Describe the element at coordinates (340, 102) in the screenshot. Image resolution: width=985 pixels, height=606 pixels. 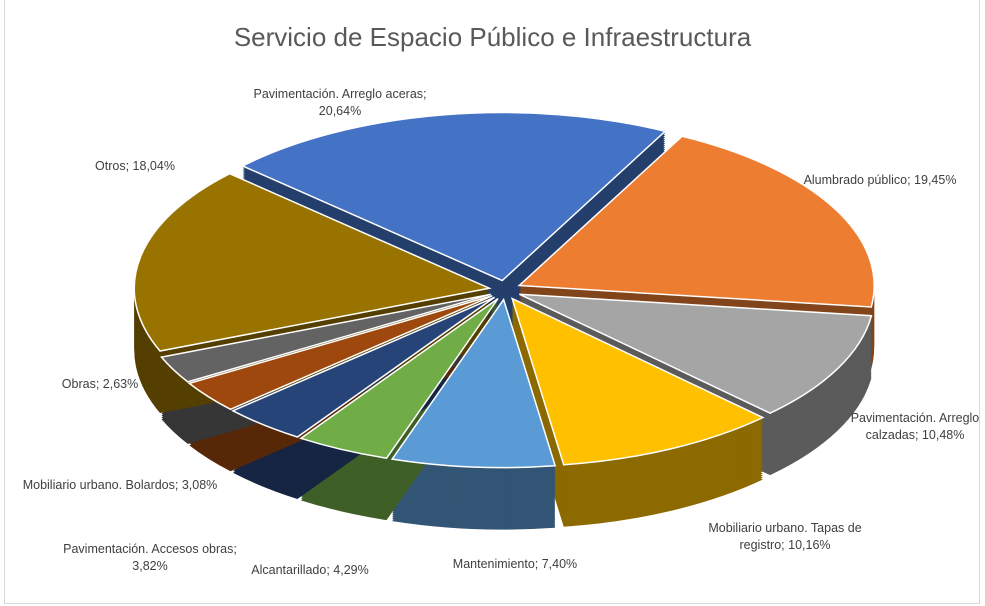
I see `data-label: Pavimentación. Arreglo aceras; 20,64%` at that location.